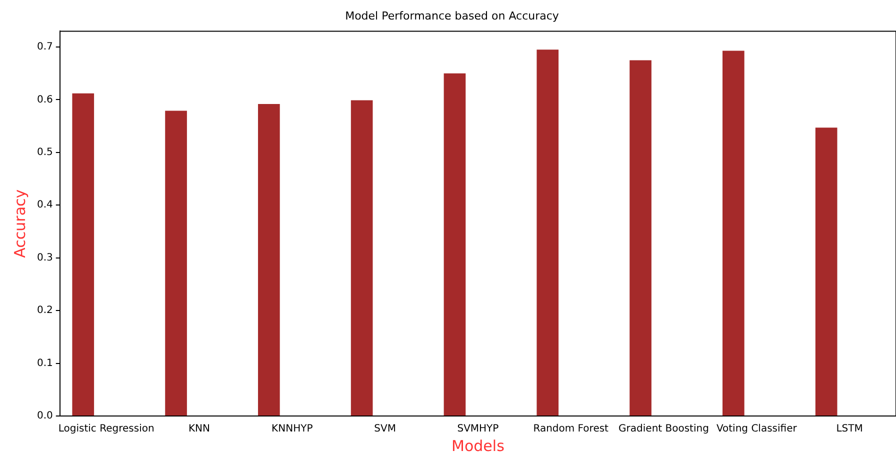  Describe the element at coordinates (19, 223) in the screenshot. I see `y-axis-title: Accuracy` at that location.